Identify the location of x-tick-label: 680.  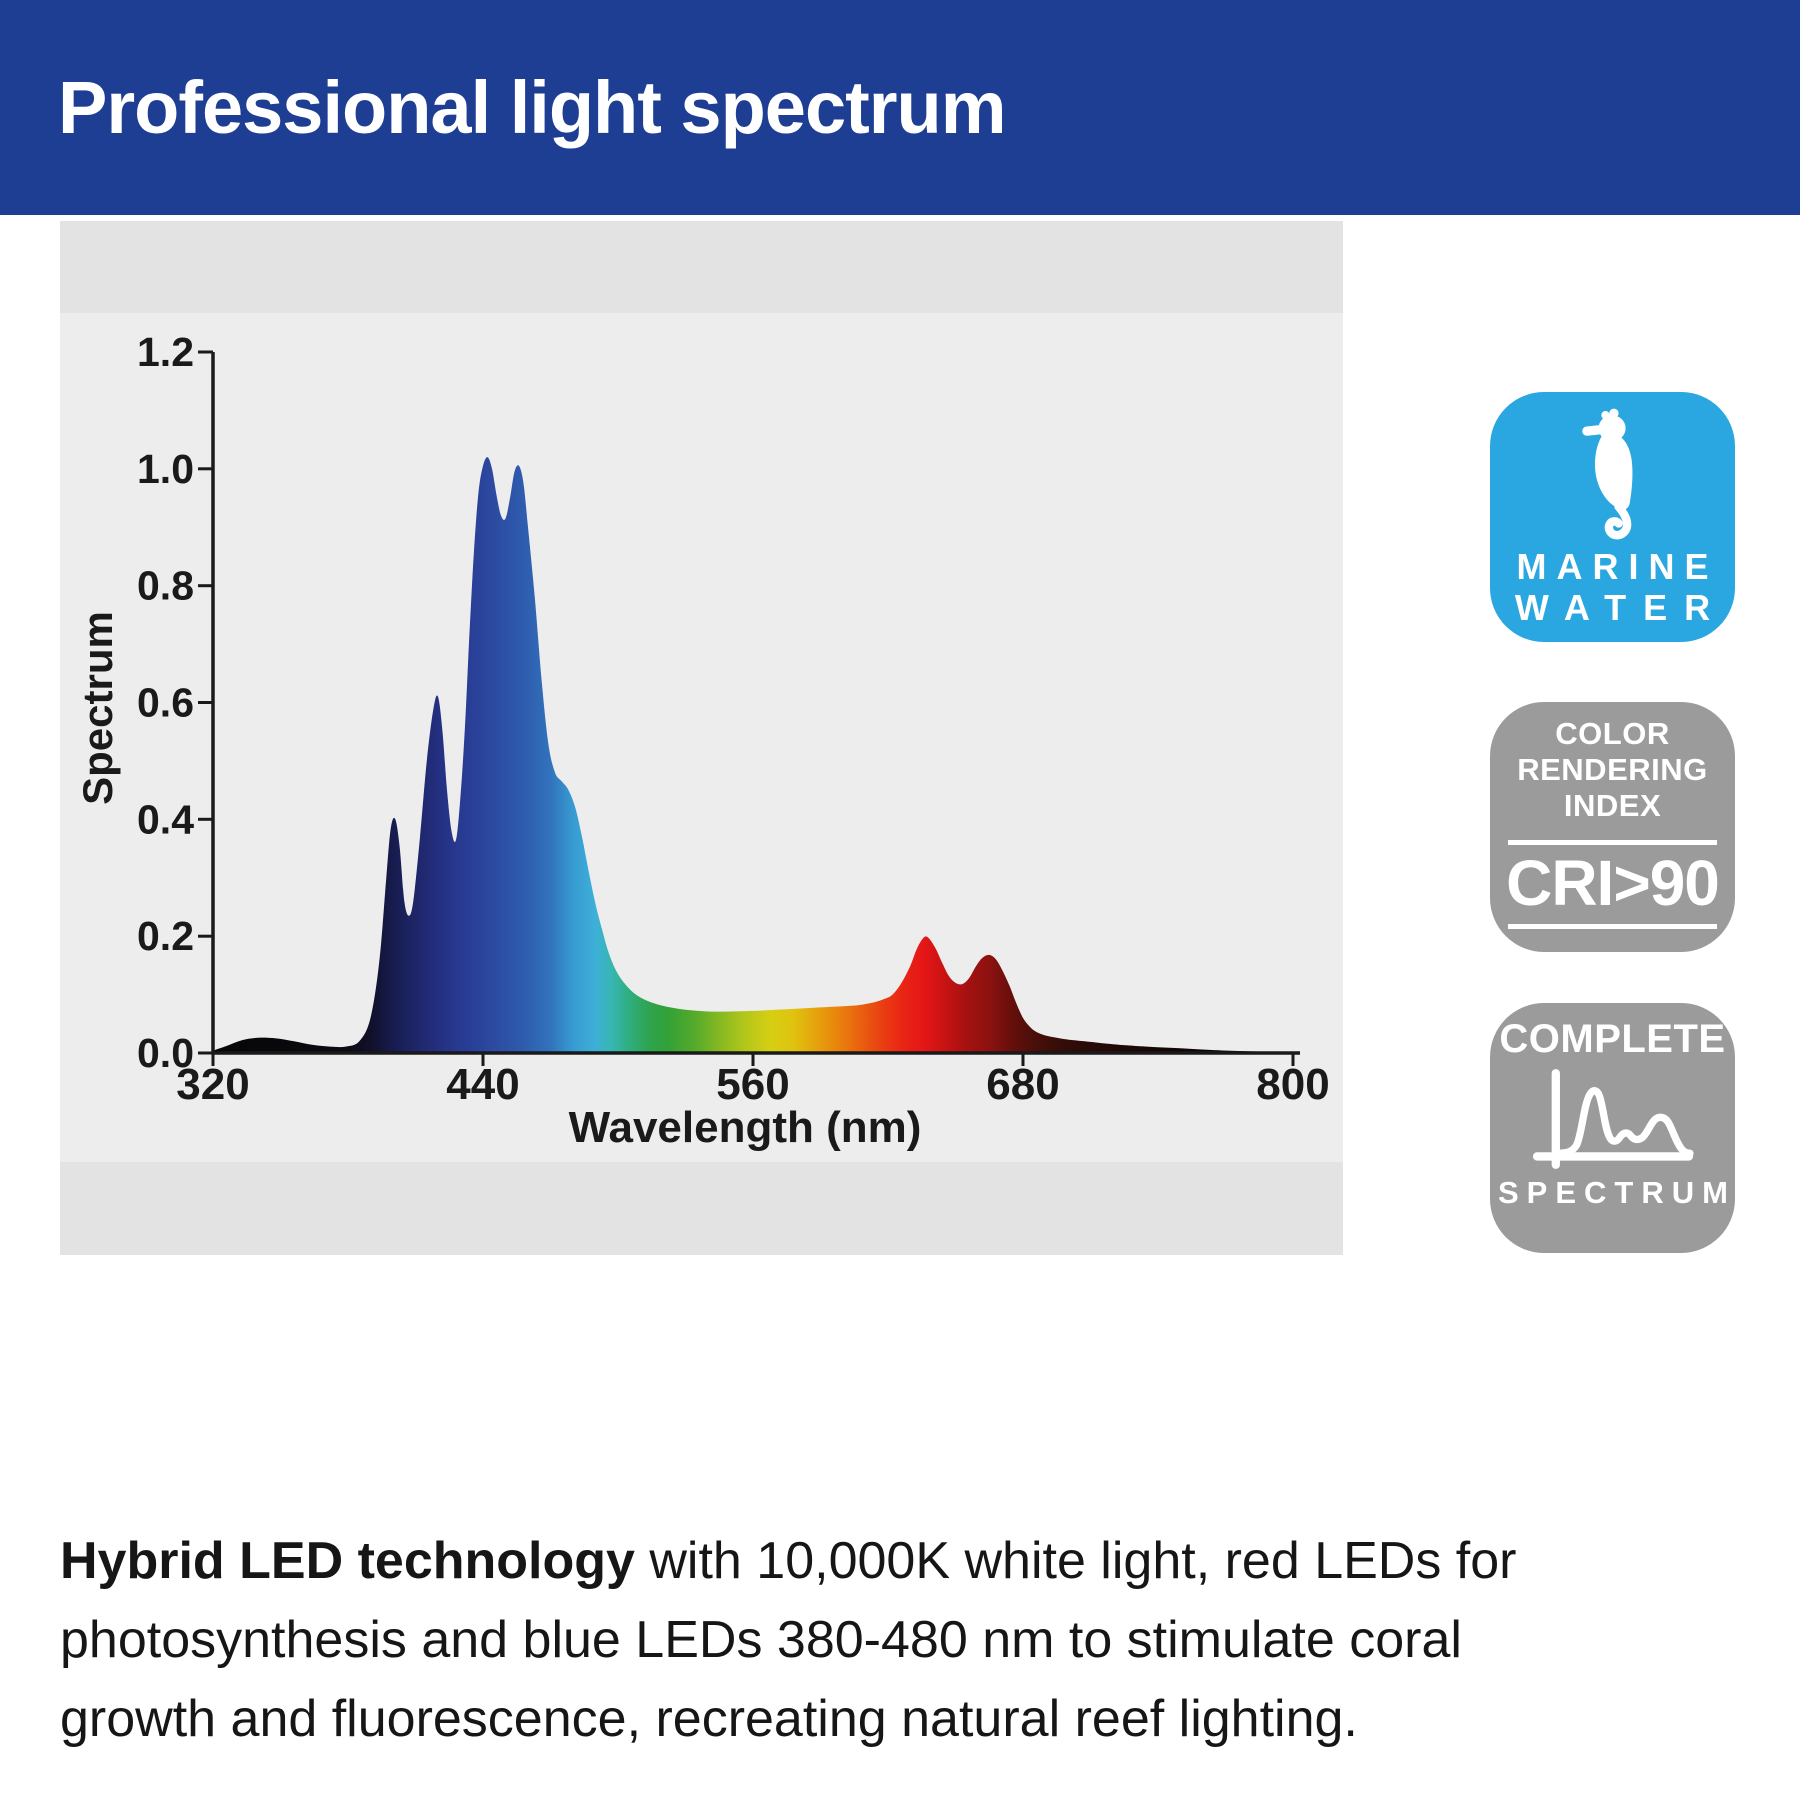
(1022, 1084).